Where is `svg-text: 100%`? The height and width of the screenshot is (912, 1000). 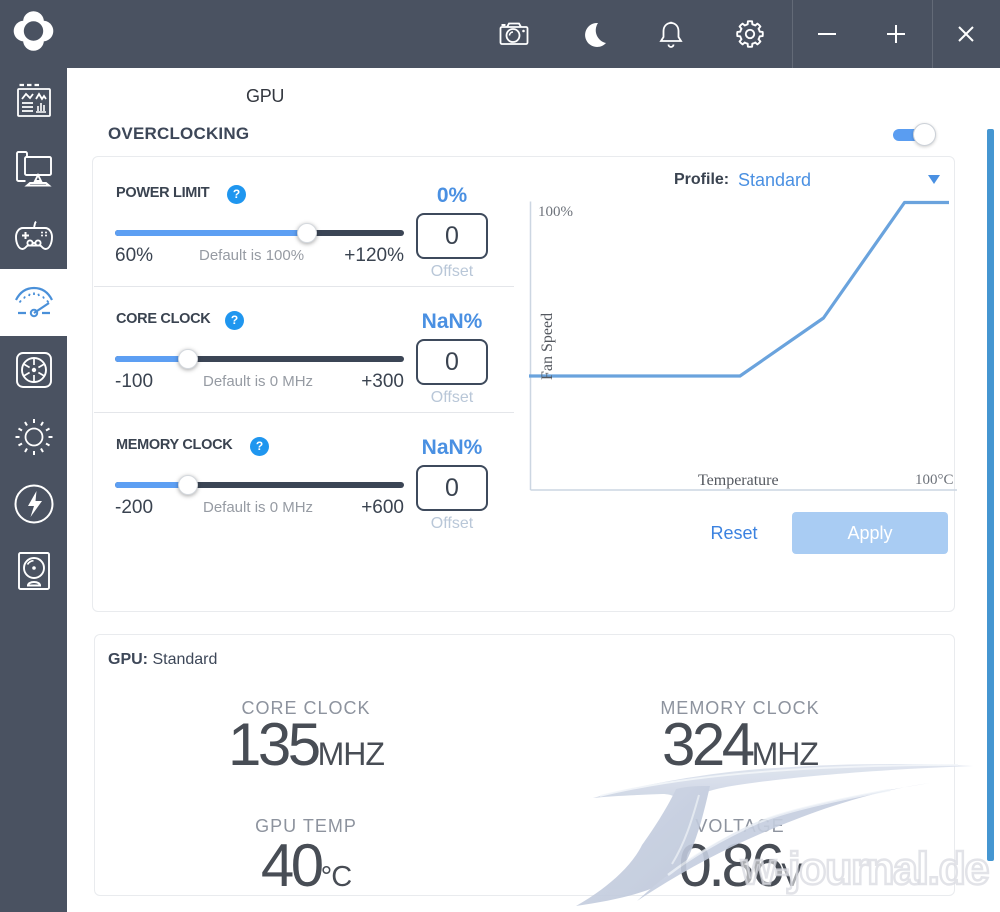 svg-text: 100% is located at coordinates (555, 212).